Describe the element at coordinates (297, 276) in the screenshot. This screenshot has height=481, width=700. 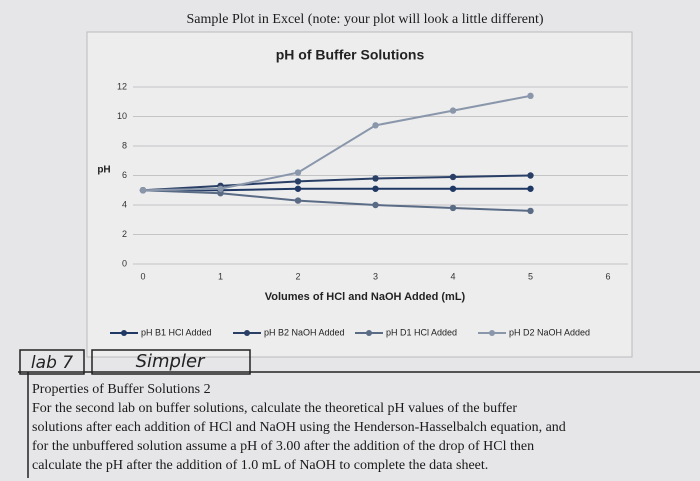
I see `x-tick-label: 2` at that location.